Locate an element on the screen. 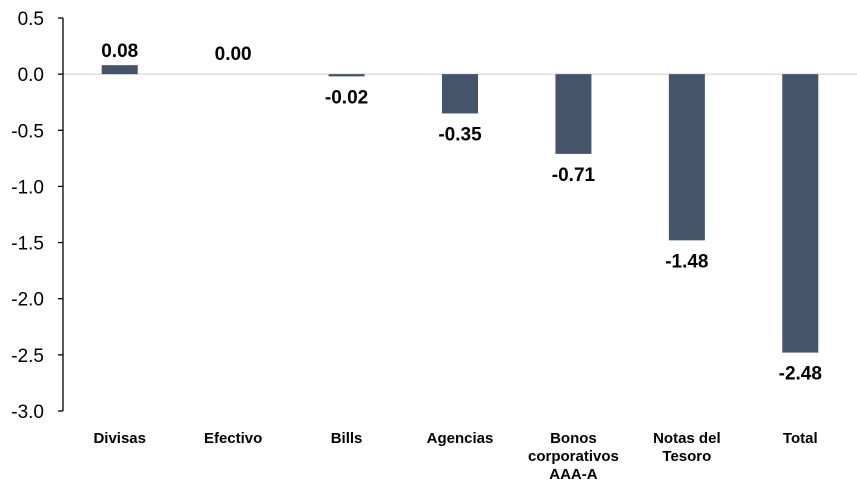  x-category-label-line: corporativos is located at coordinates (573, 456).